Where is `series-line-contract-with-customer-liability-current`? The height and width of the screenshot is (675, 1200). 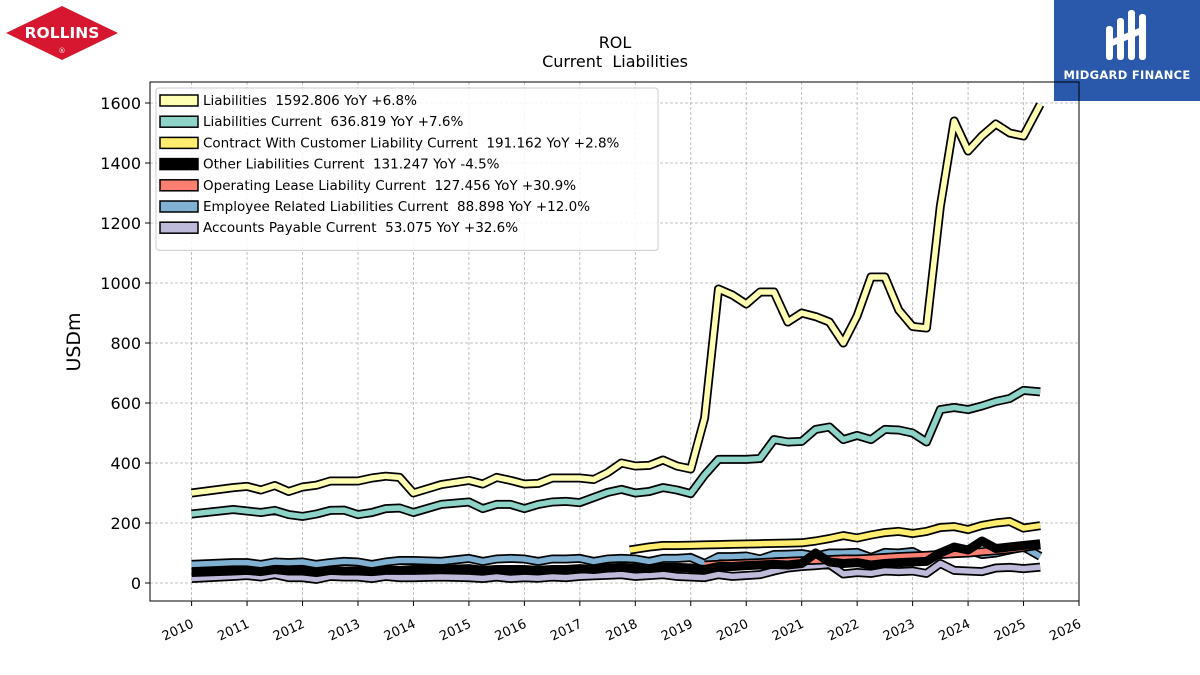 series-line-contract-with-customer-liability-current is located at coordinates (835, 535).